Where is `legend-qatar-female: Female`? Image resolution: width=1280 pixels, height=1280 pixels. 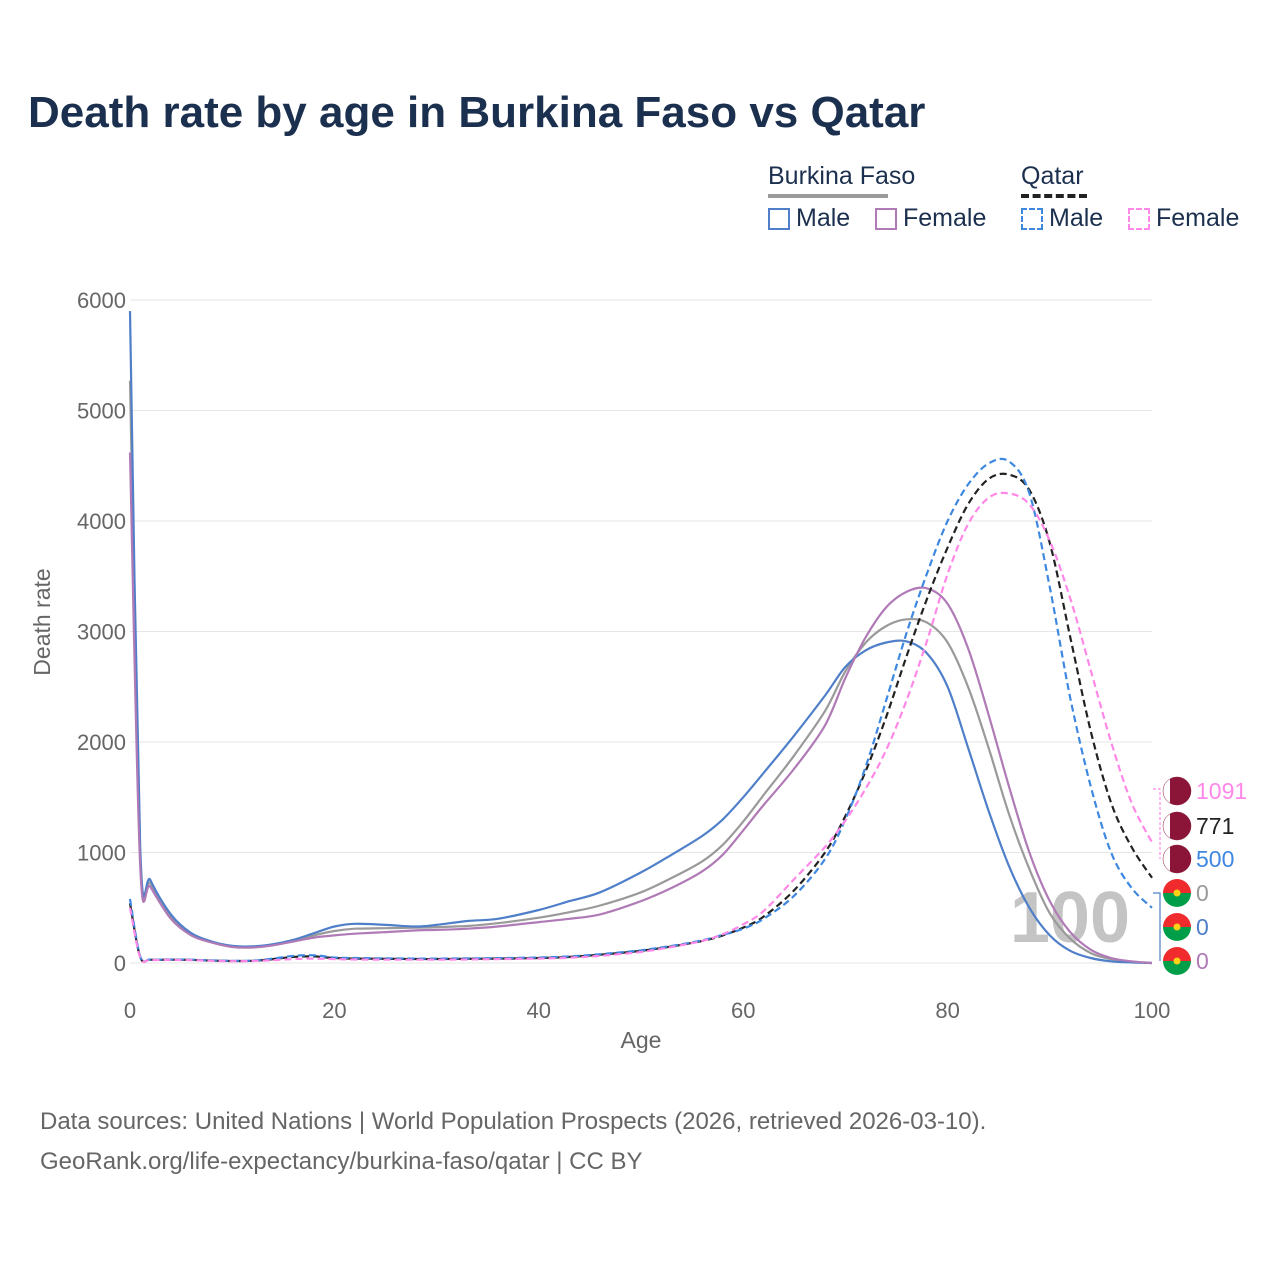 legend-qatar-female: Female is located at coordinates (1183, 218).